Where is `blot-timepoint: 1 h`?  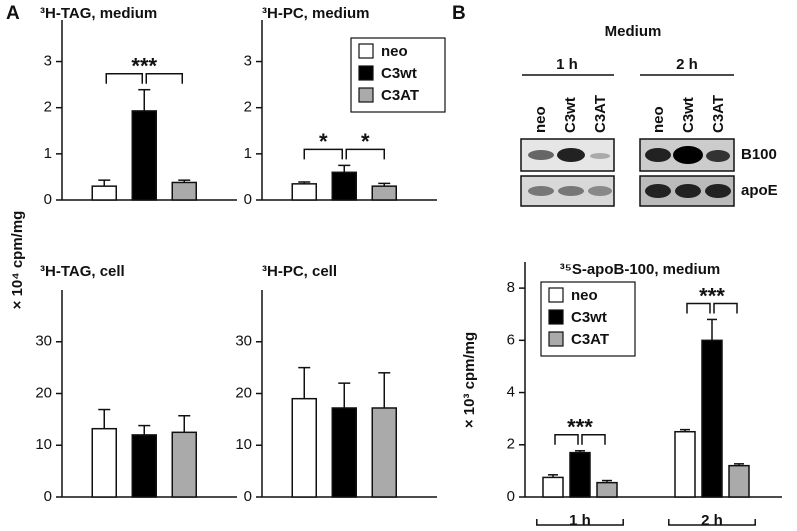
blot-timepoint: 1 h is located at coordinates (567, 64).